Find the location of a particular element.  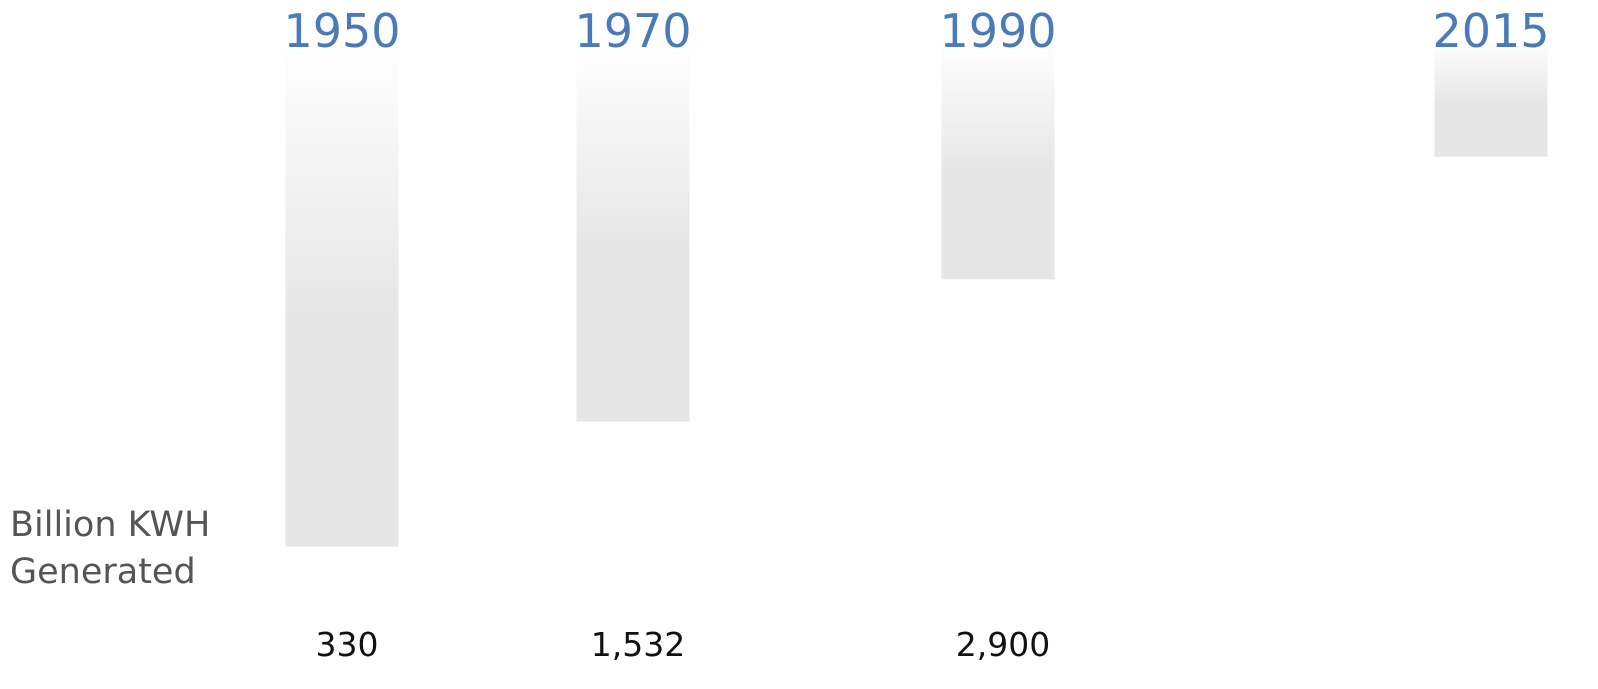

category-label: 1950 is located at coordinates (341, 31).